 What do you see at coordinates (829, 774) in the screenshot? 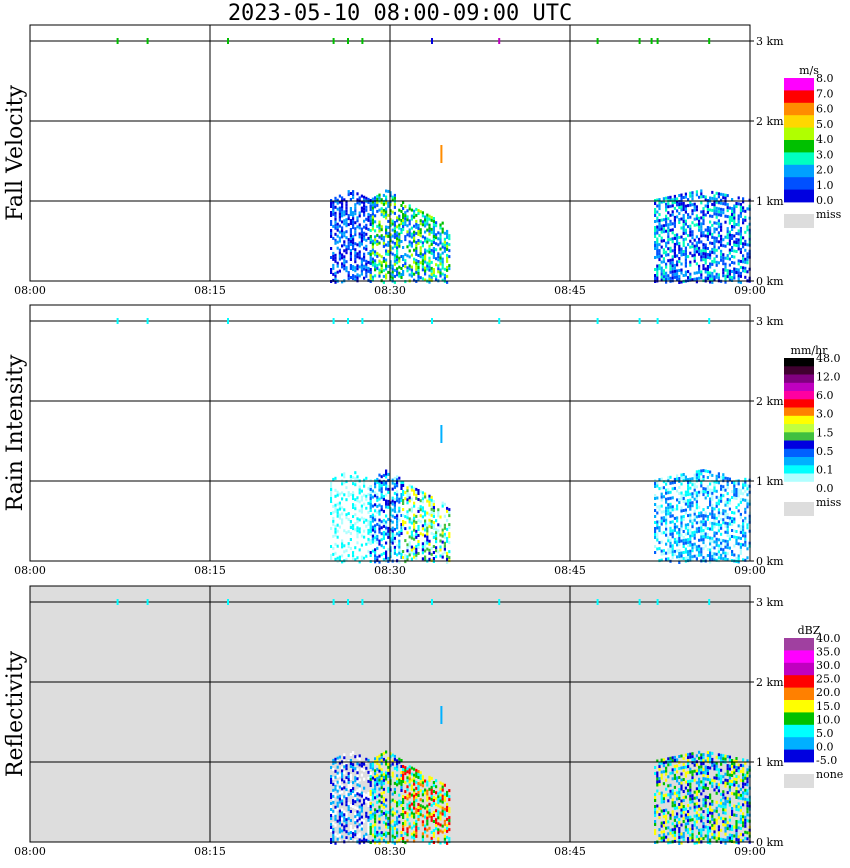
I see `legend-missing-label: none` at bounding box center [829, 774].